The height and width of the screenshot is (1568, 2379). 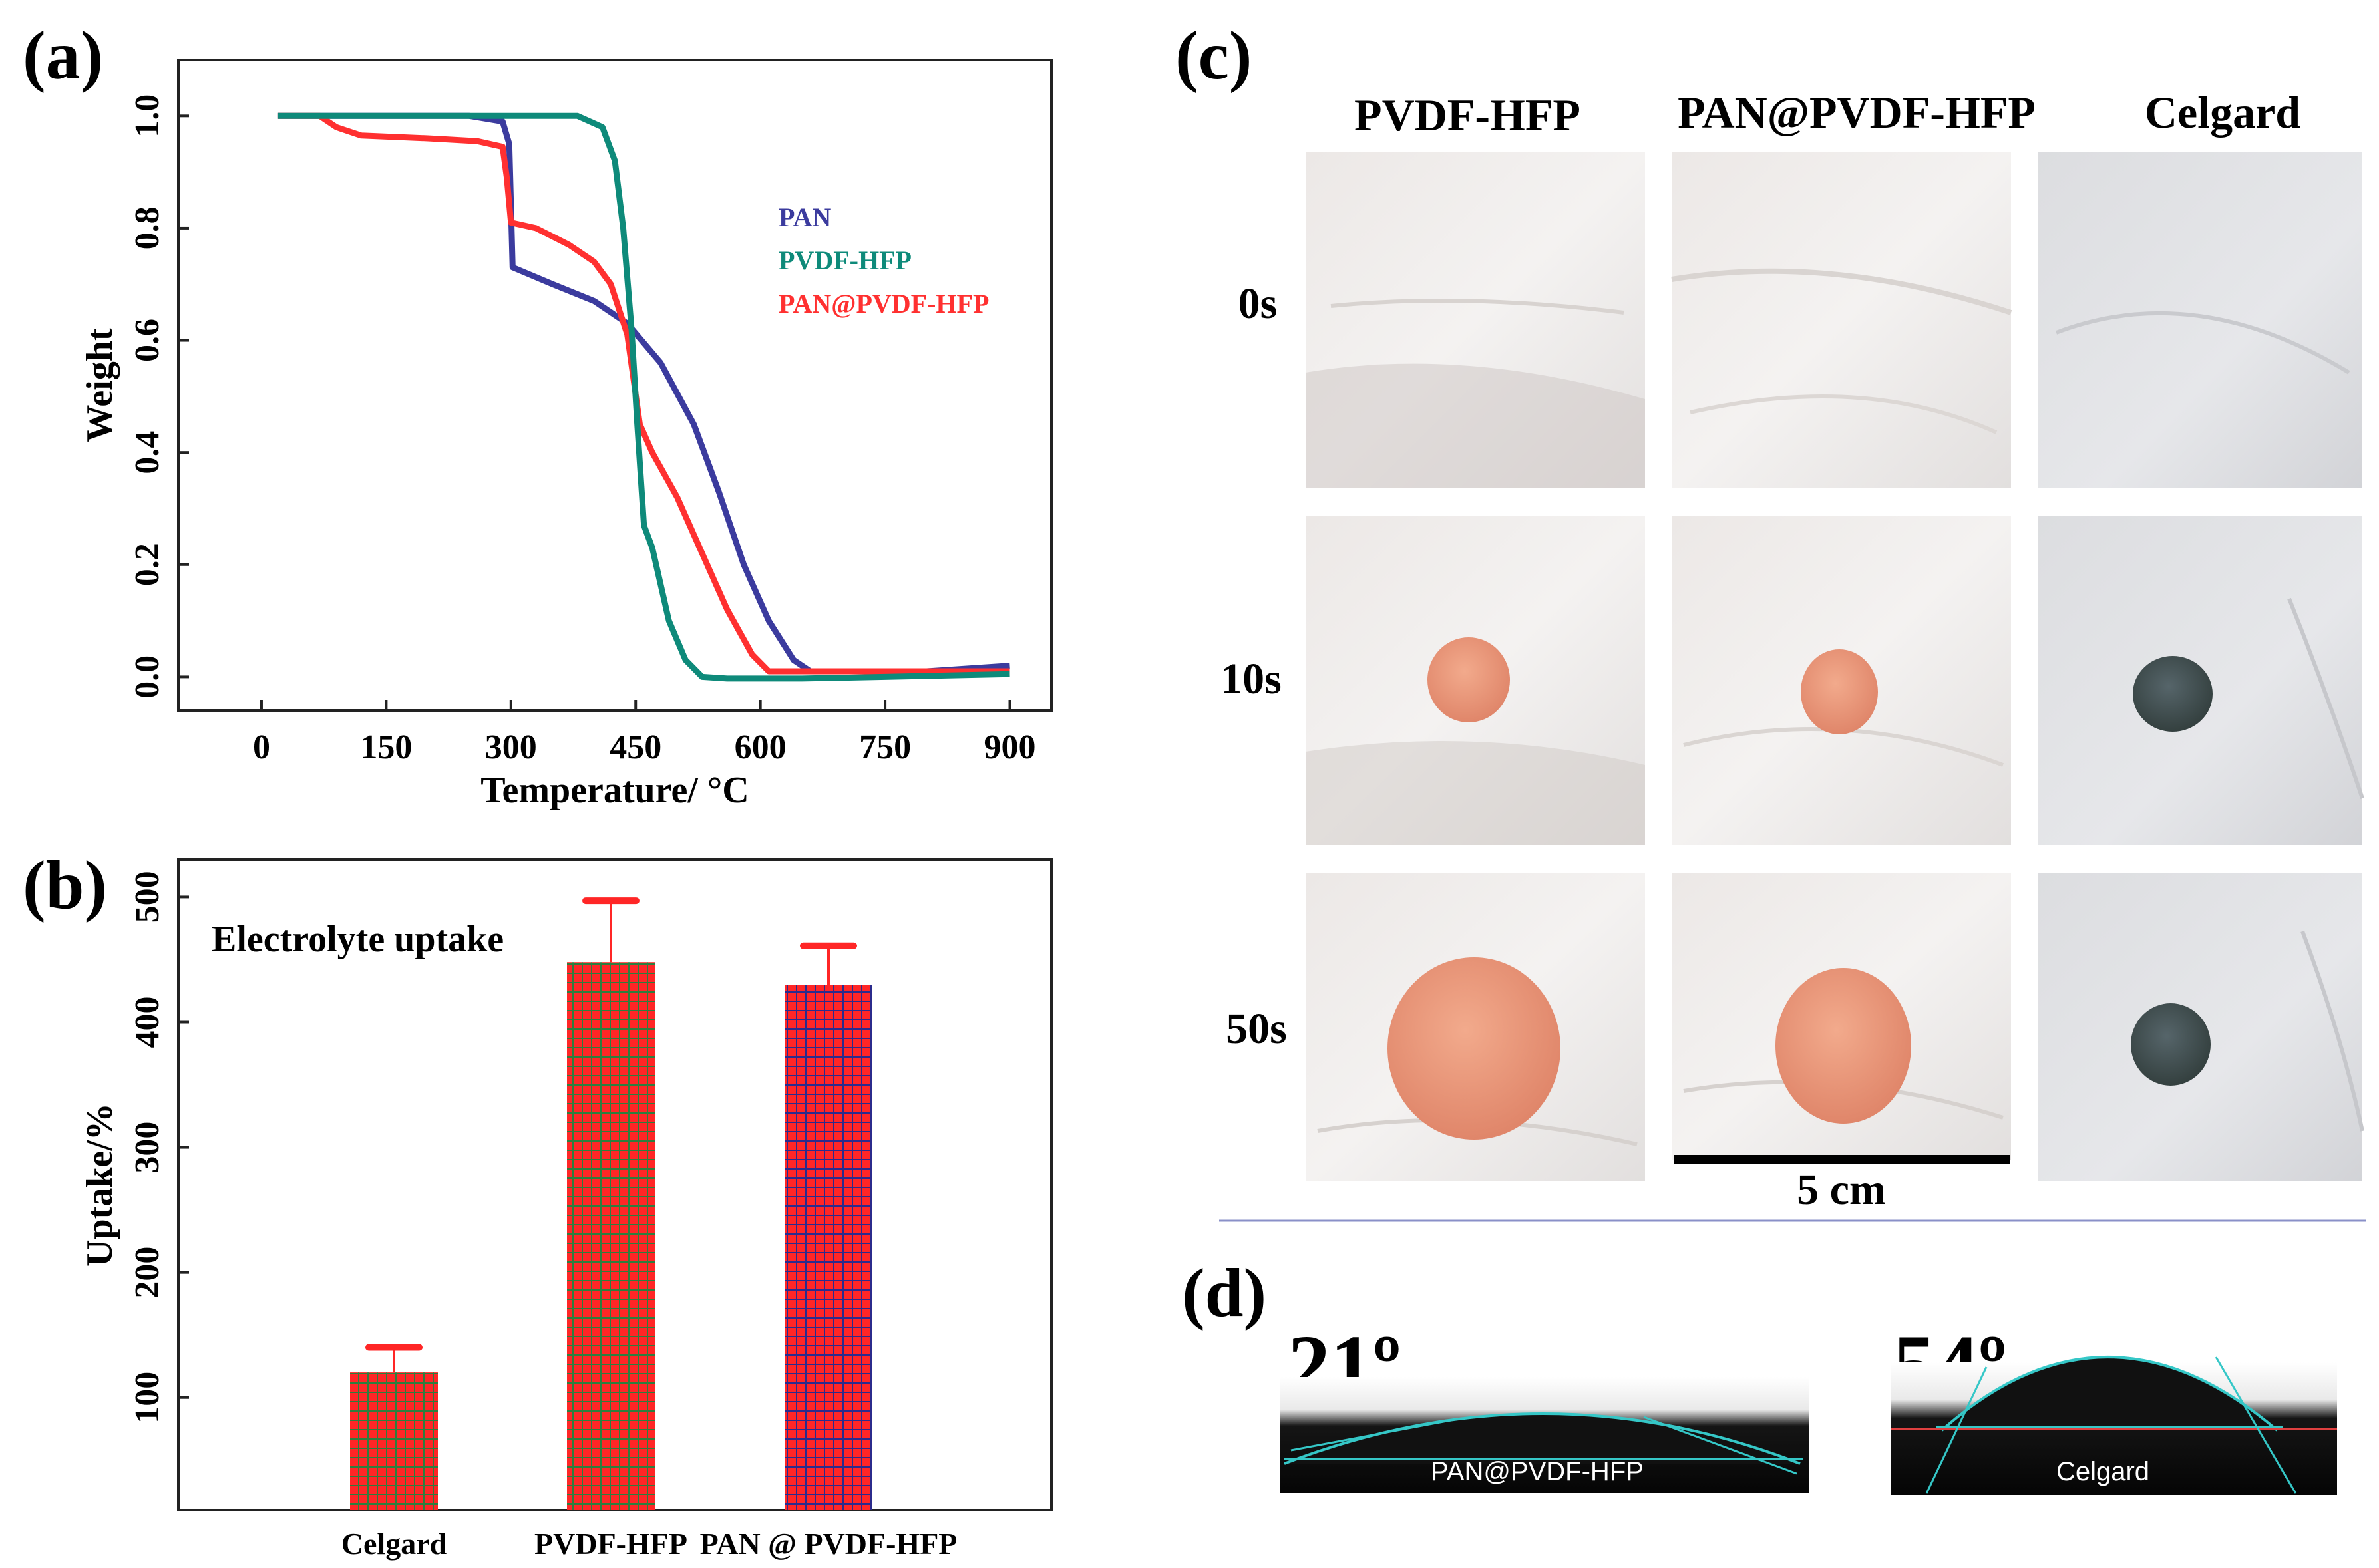 I want to click on panel-b-label: (b), so click(x=65, y=885).